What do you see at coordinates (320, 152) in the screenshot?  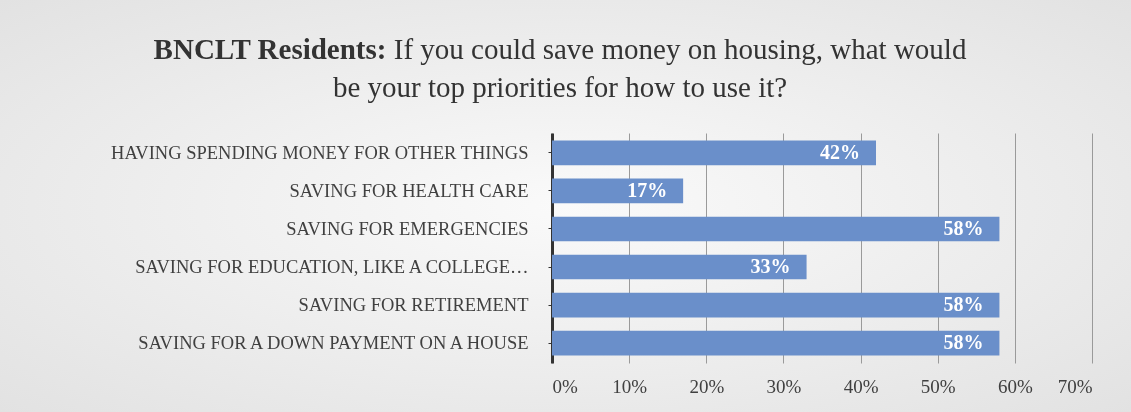 I see `y-tick-label: HAVING SPENDING MONEY FOR OTHER THINGS` at bounding box center [320, 152].